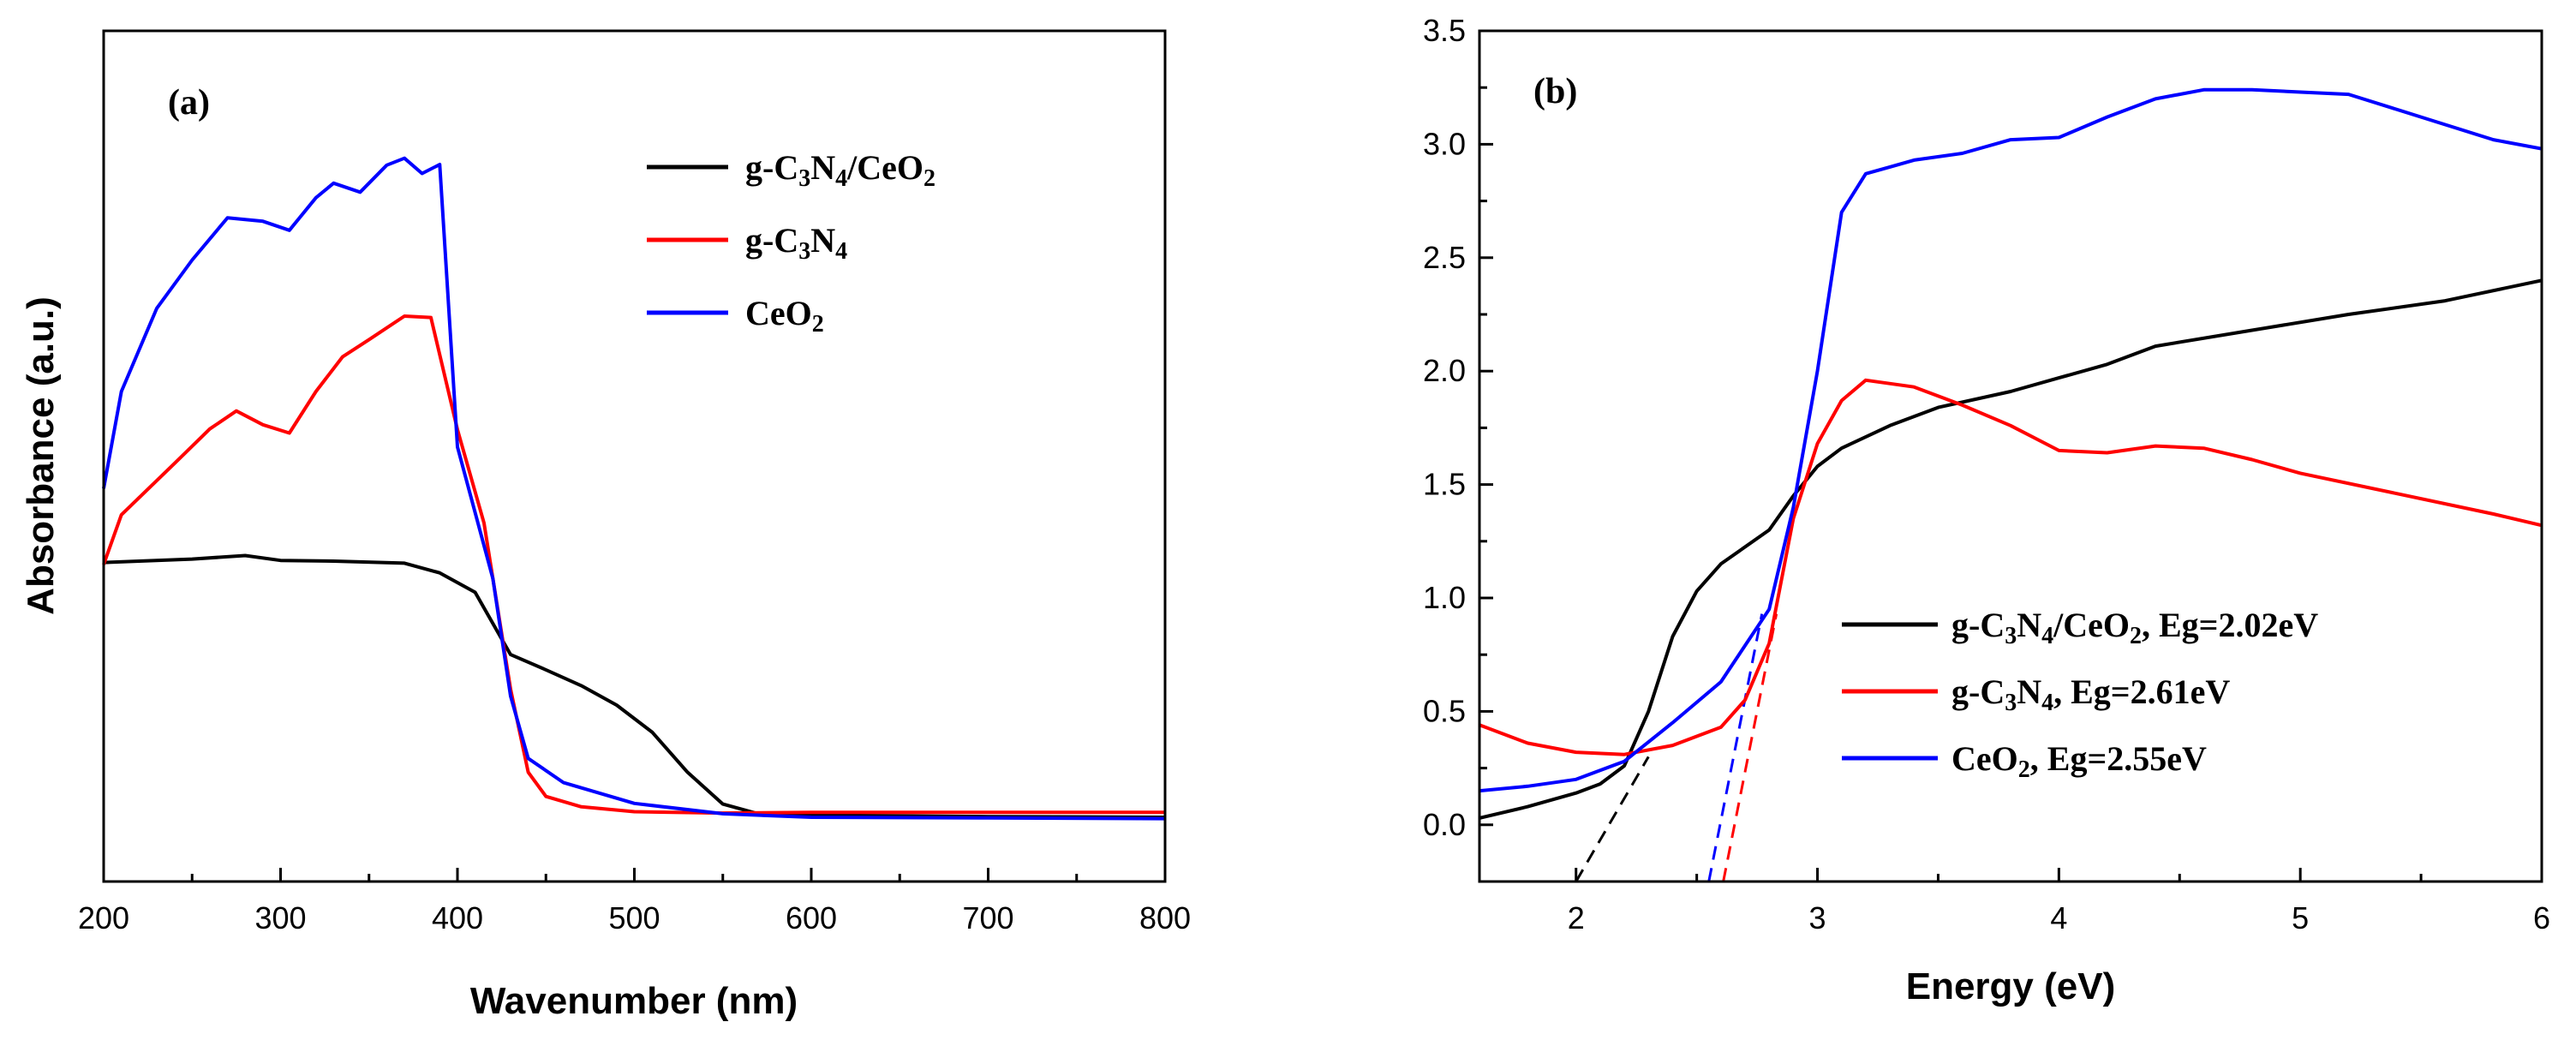 Image resolution: width=2576 pixels, height=1040 pixels. Describe the element at coordinates (1445, 31) in the screenshot. I see `panel-b-y-tick-label: 3.5` at that location.